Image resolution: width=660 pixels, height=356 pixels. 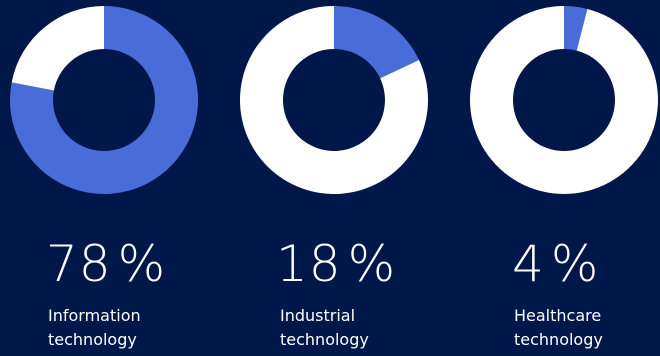 What do you see at coordinates (528, 264) in the screenshot?
I see `percentage-number: 4` at bounding box center [528, 264].